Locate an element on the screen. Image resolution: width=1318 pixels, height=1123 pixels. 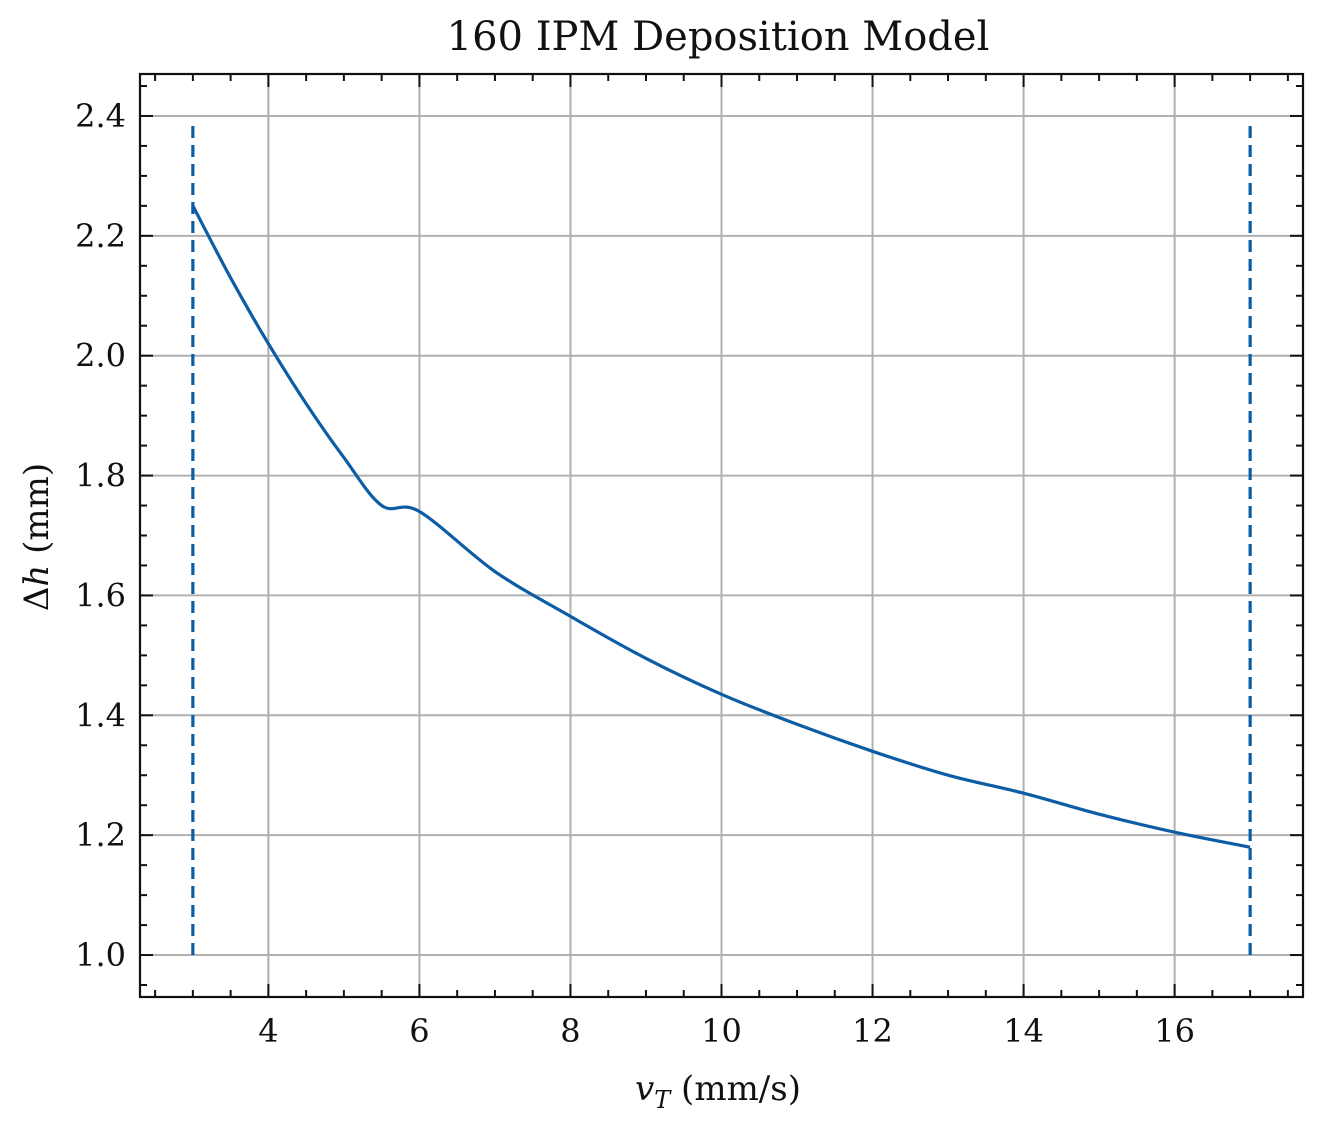
x-tick-label: 14 is located at coordinates (1023, 1031).